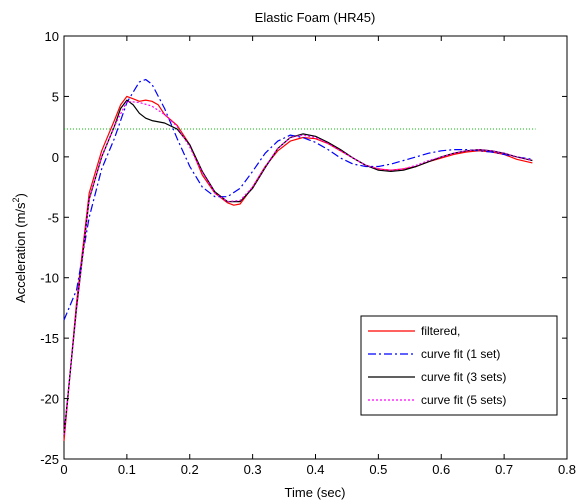 This screenshot has height=501, width=576. I want to click on y-axis-label: Acceleration (m/s2), so click(19, 248).